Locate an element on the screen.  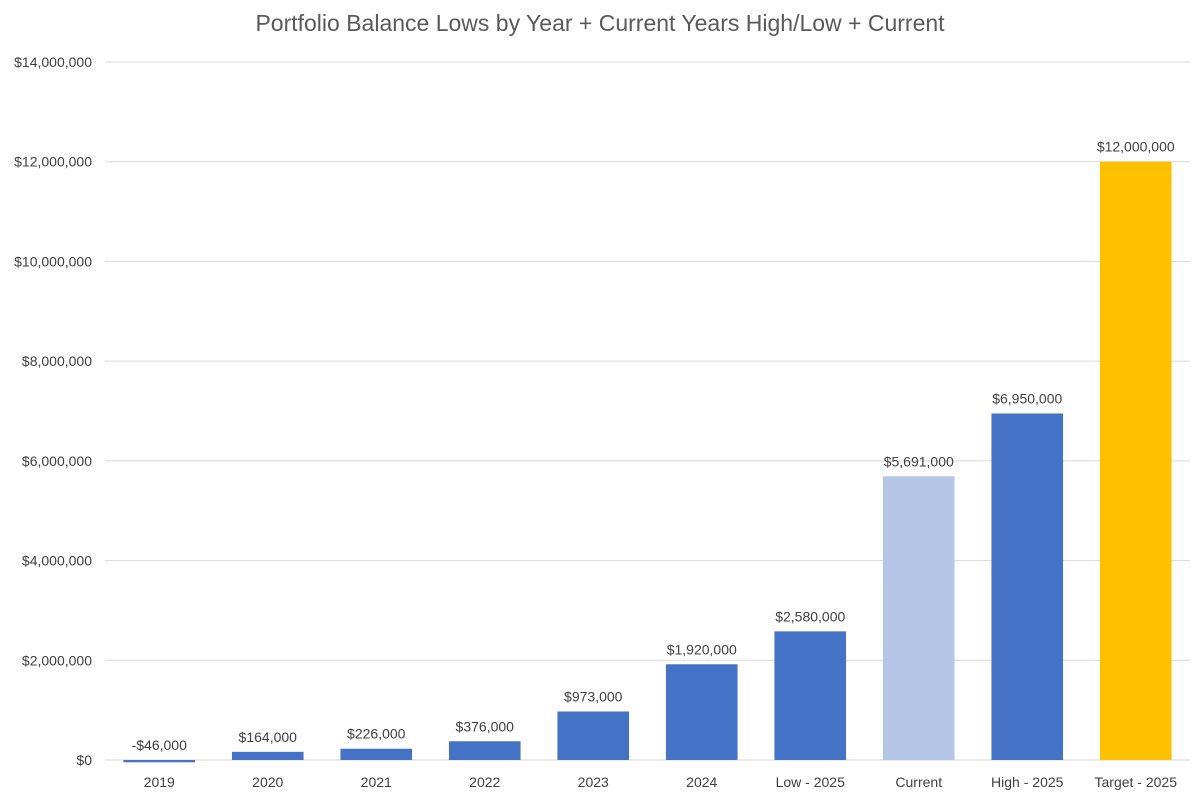
y-tick-label: $14,000,000 is located at coordinates (53, 62).